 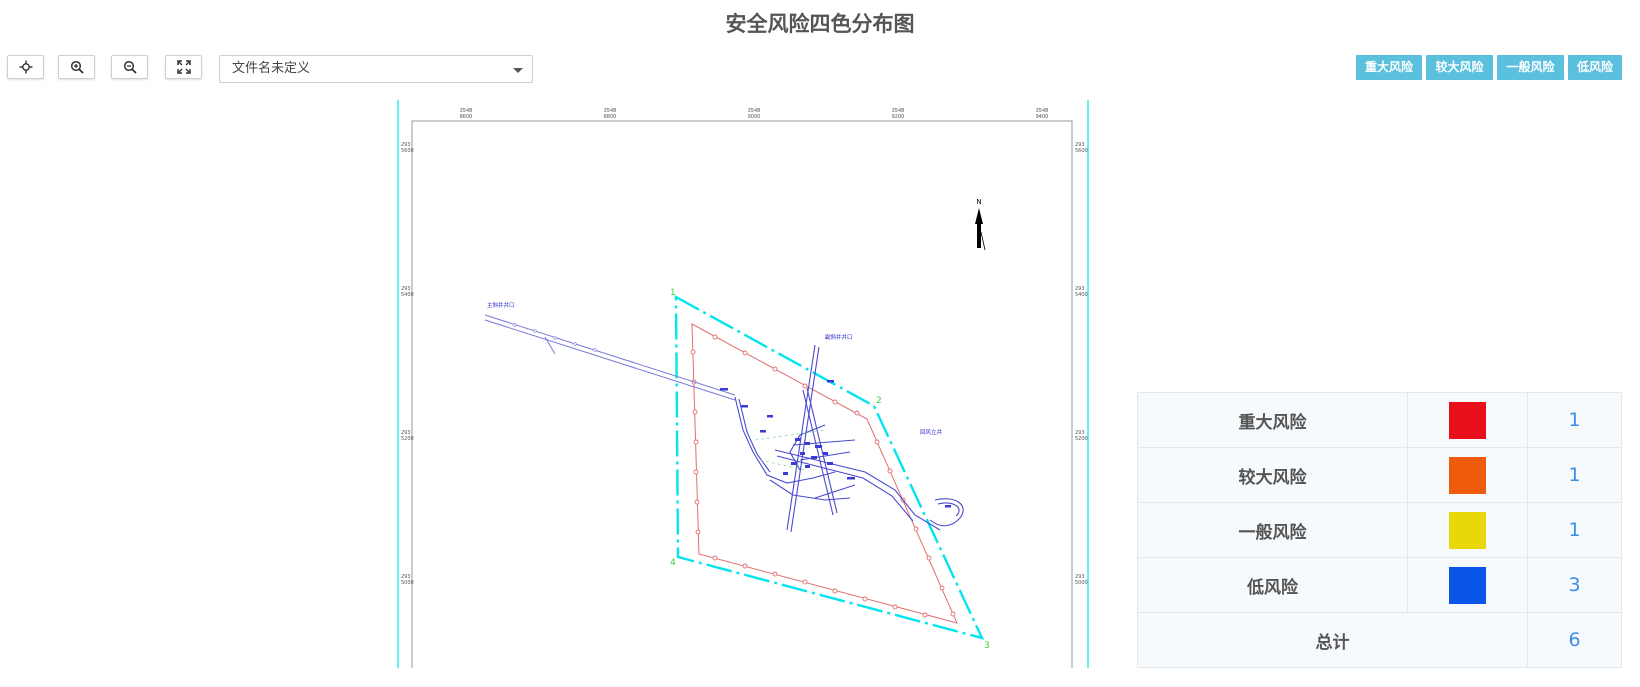 I want to click on protection-line, so click(x=824, y=473).